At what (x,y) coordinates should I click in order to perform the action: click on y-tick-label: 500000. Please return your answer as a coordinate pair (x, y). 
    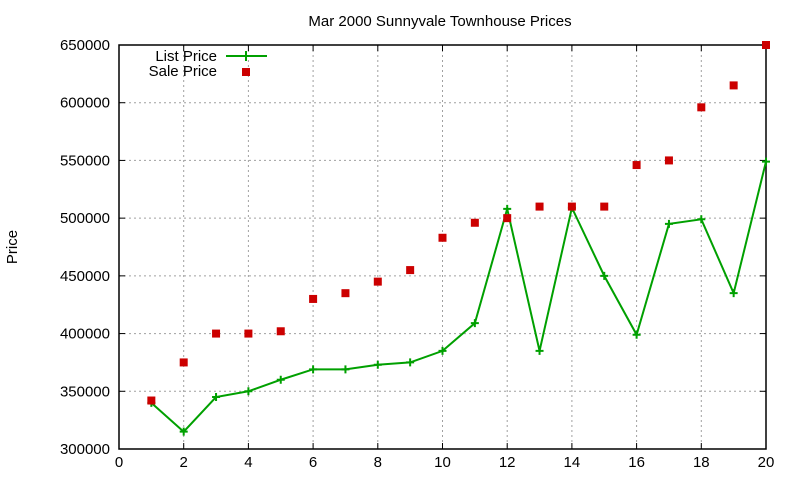
    Looking at the image, I should click on (85, 218).